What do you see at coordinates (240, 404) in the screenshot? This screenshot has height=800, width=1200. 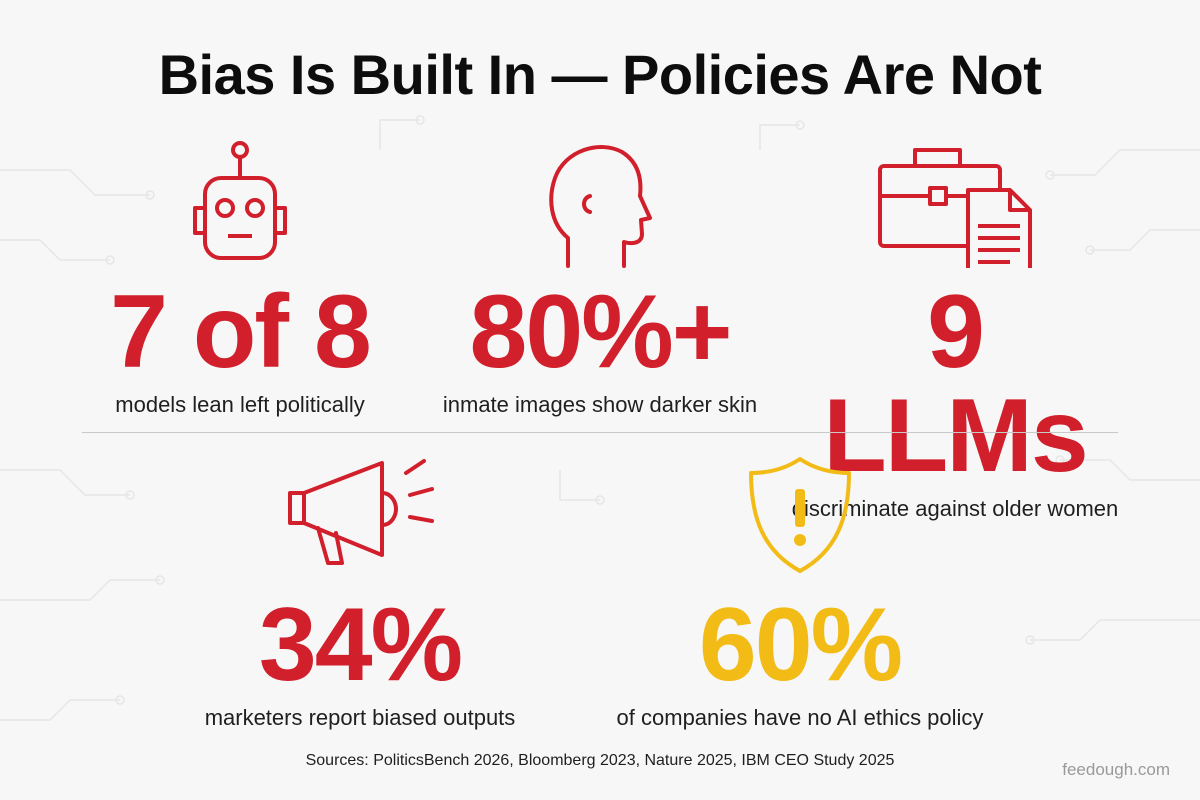 I see `stat-caption: models lean left politically` at bounding box center [240, 404].